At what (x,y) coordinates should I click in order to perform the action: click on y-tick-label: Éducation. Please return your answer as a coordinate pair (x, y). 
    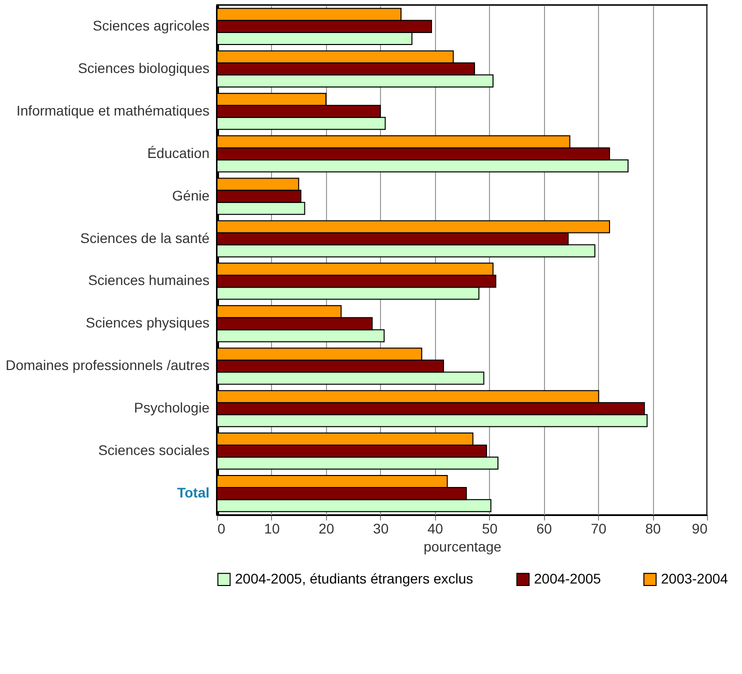
    Looking at the image, I should click on (178, 152).